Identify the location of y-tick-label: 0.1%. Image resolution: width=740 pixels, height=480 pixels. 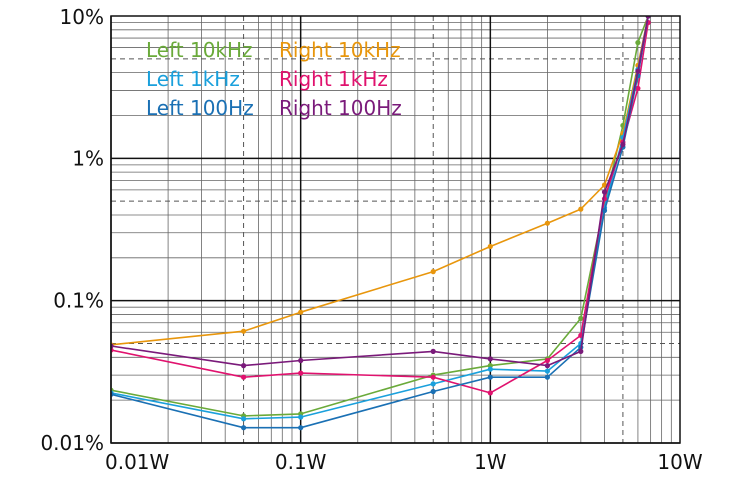
(78, 301).